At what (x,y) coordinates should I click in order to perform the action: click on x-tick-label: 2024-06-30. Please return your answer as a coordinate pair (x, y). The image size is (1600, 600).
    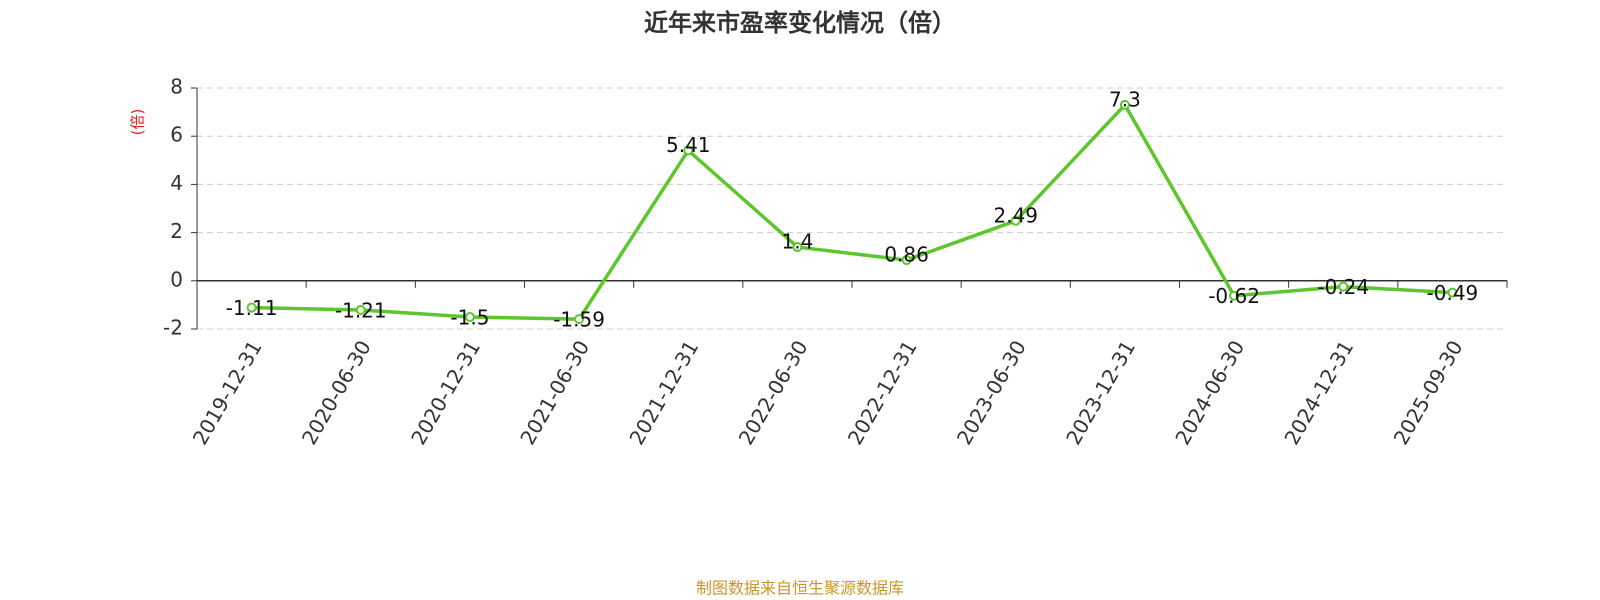
    Looking at the image, I should click on (1209, 392).